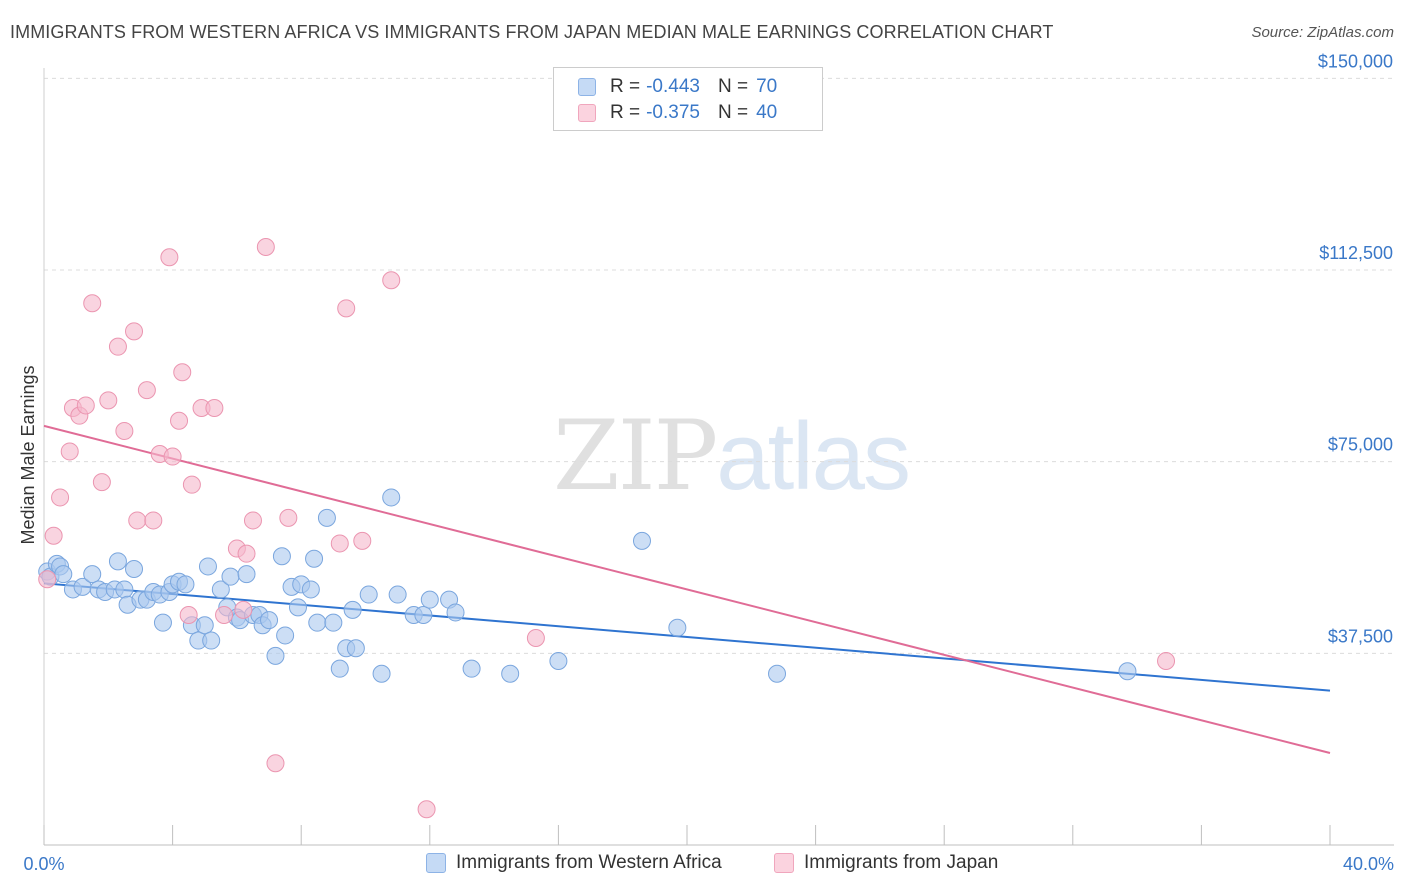 The width and height of the screenshot is (1406, 892). Describe the element at coordinates (28, 454) in the screenshot. I see `y-axis-title: Median Male Earnings` at that location.